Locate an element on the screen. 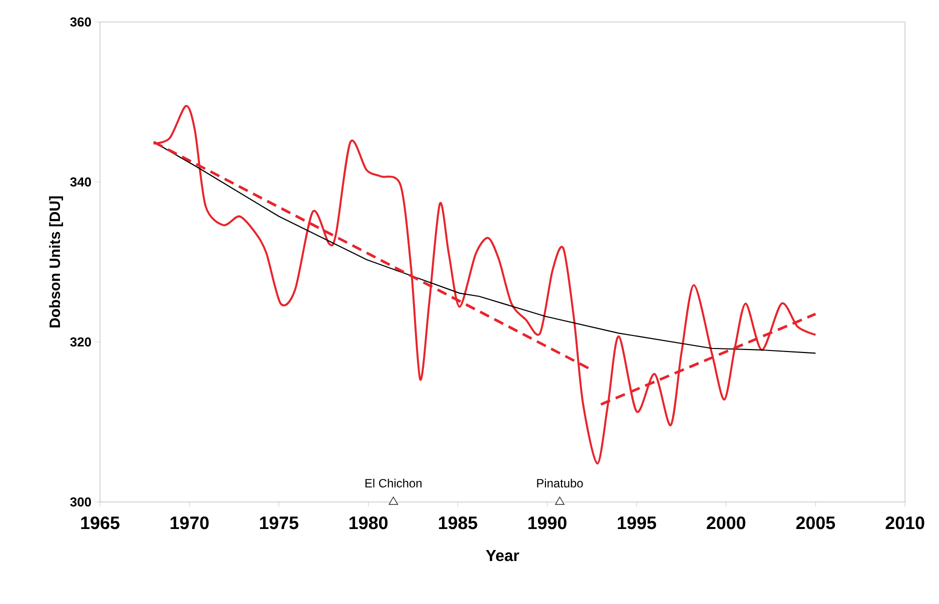 Image resolution: width=939 pixels, height=604 pixels. x-axis-title: Year is located at coordinates (503, 556).